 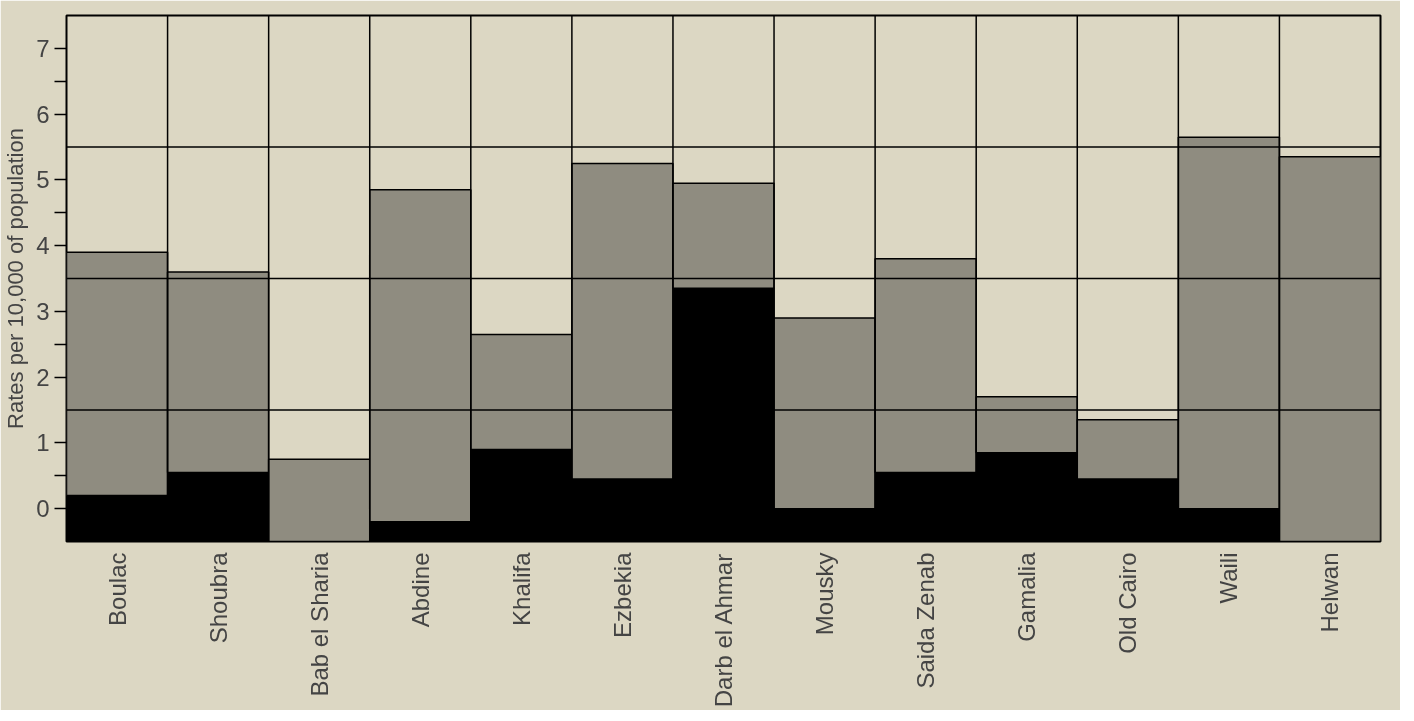 What do you see at coordinates (43, 180) in the screenshot?
I see `y-tick-label: 5` at bounding box center [43, 180].